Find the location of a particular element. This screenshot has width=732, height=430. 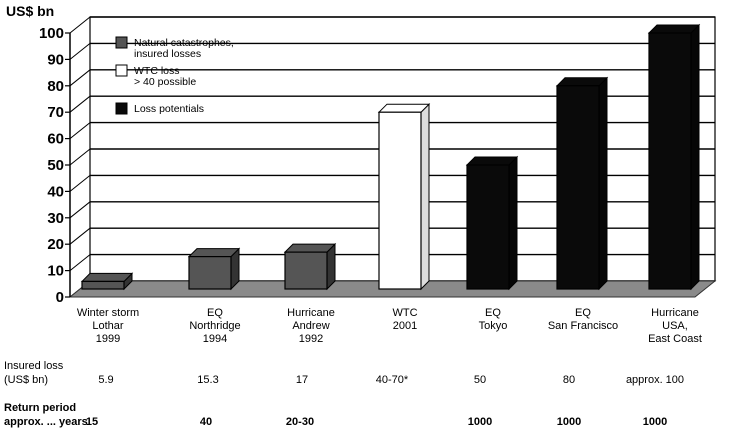

x-tick-label: Andrew is located at coordinates (310, 326).